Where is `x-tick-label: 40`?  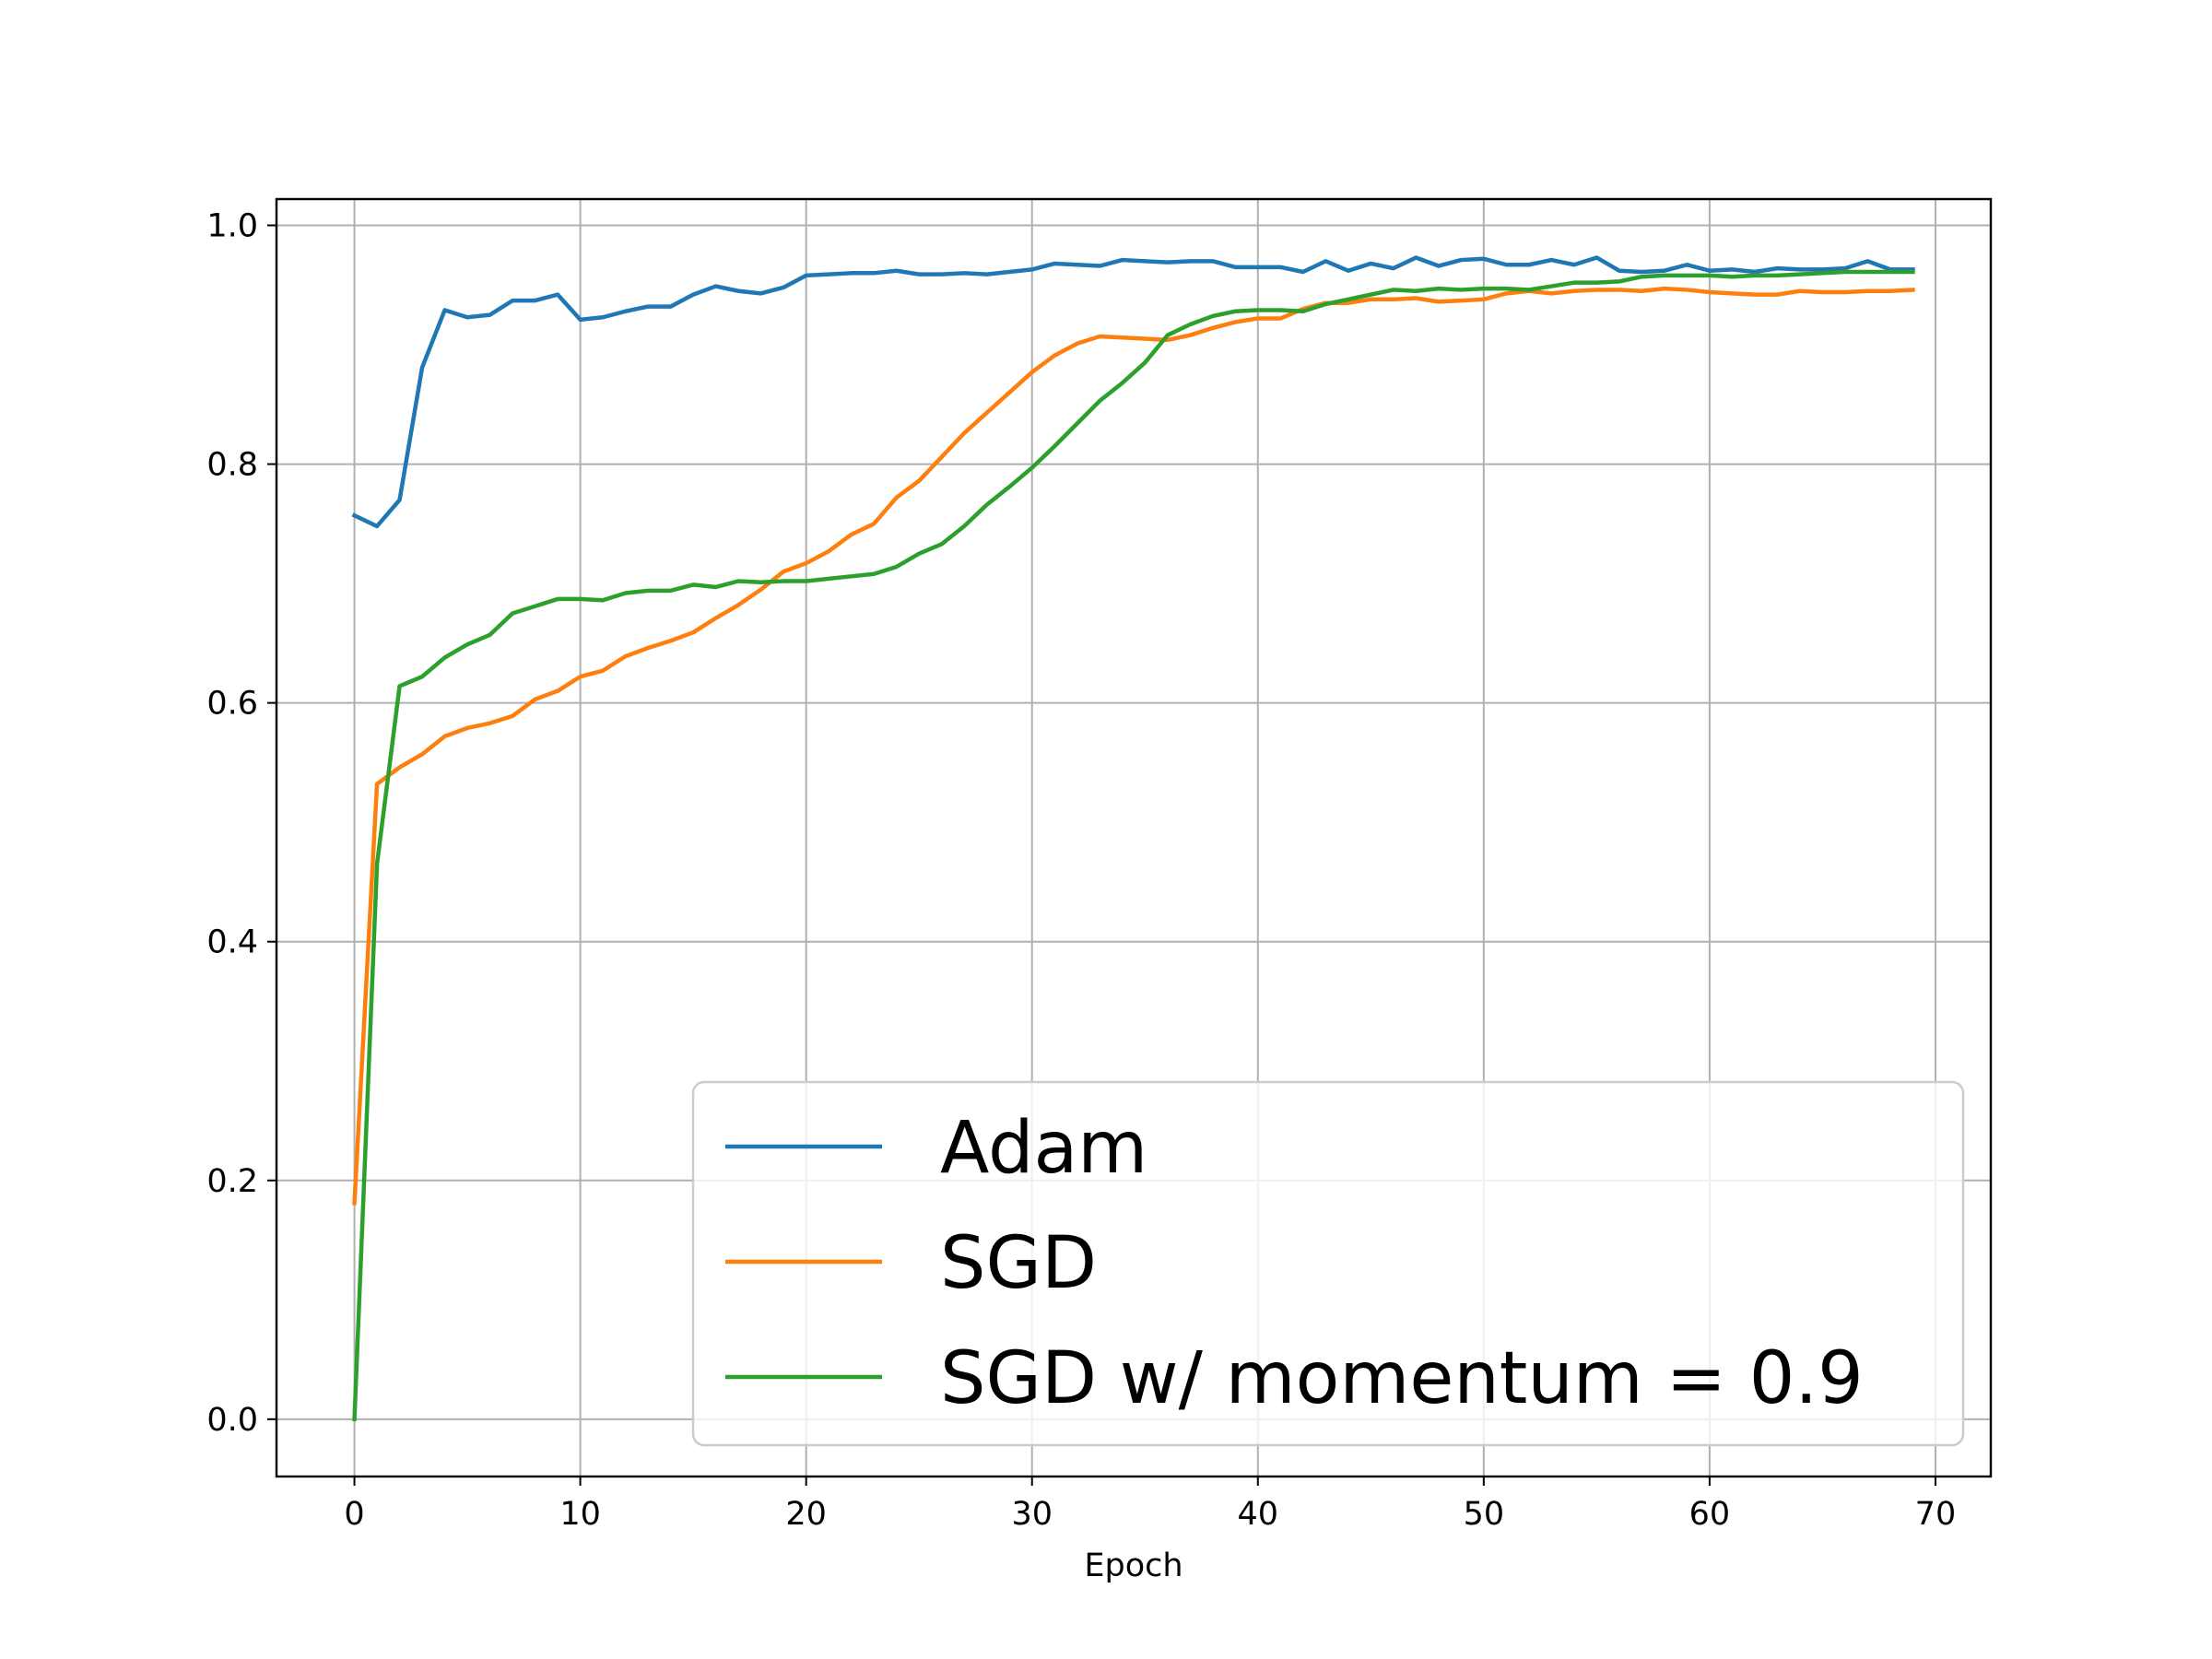 x-tick-label: 40 is located at coordinates (1258, 1514).